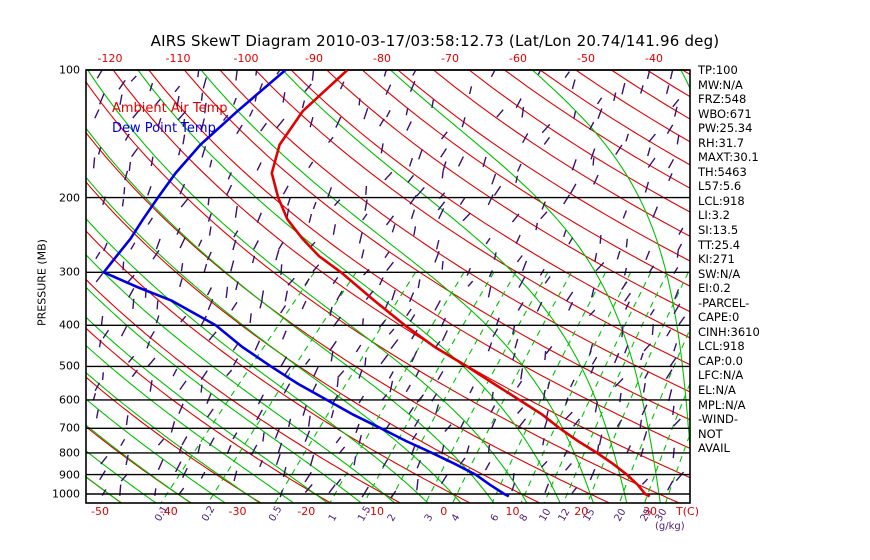  What do you see at coordinates (718, 70) in the screenshot?
I see `parameter-row: TP:100` at bounding box center [718, 70].